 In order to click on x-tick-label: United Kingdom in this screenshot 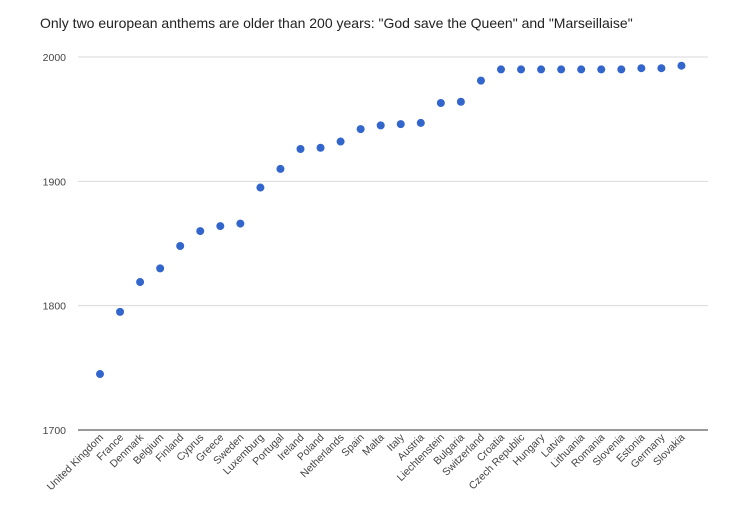, I will do `click(75, 461)`.